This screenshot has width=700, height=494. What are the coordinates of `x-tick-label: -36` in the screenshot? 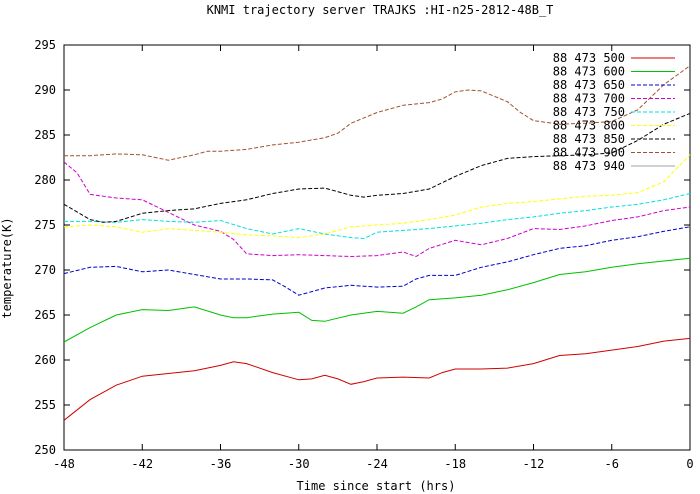 It's located at (221, 464).